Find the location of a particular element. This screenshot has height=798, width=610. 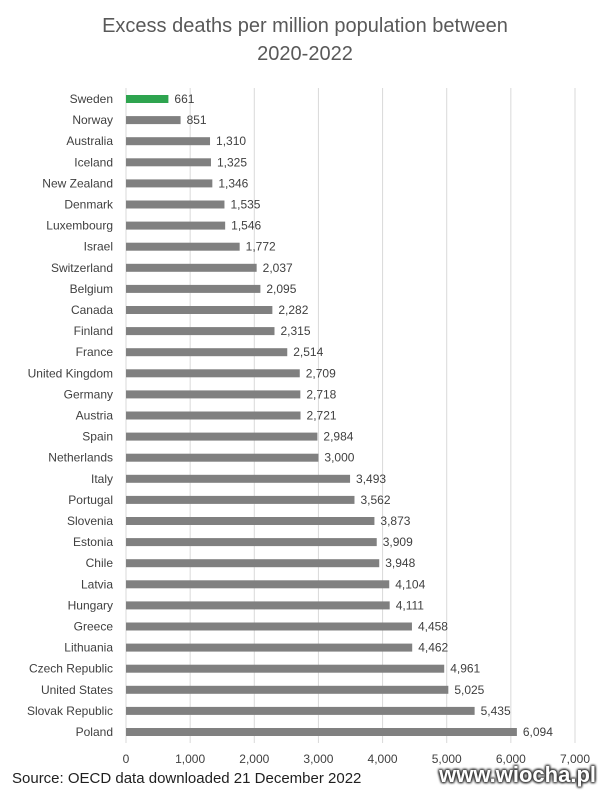

category-label: Czech Republic is located at coordinates (71, 669).